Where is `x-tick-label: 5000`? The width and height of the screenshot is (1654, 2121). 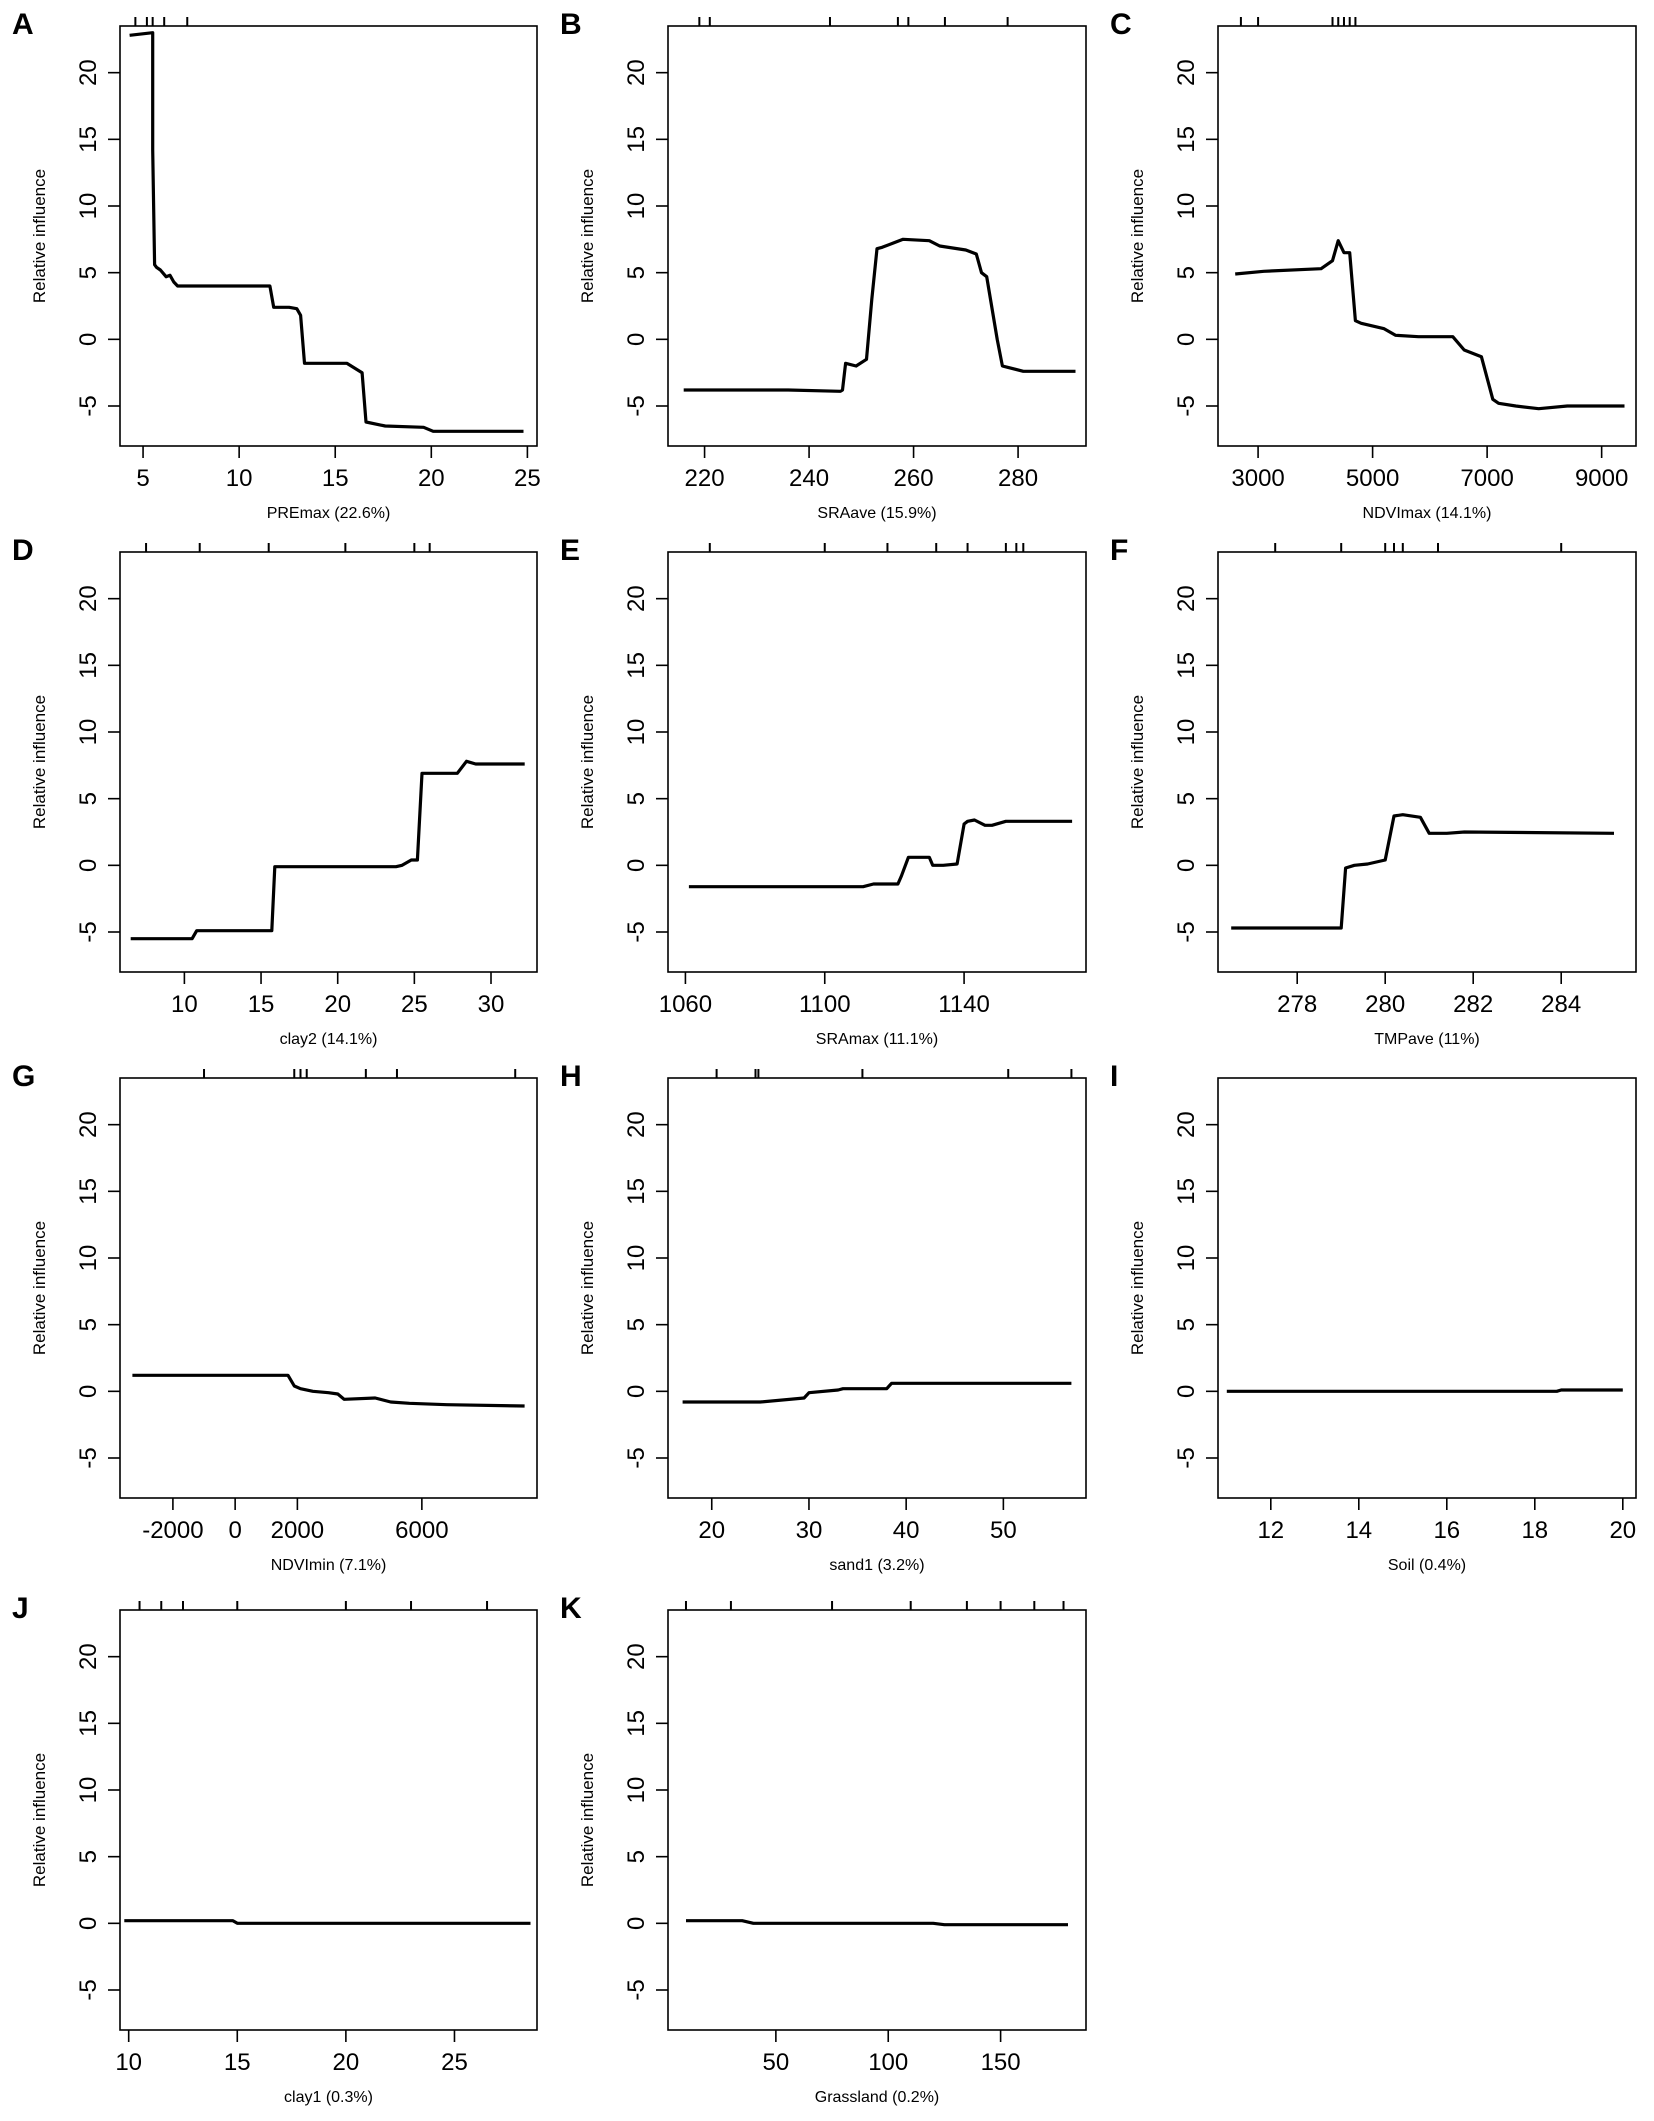
x-tick-label: 5000 is located at coordinates (1372, 478).